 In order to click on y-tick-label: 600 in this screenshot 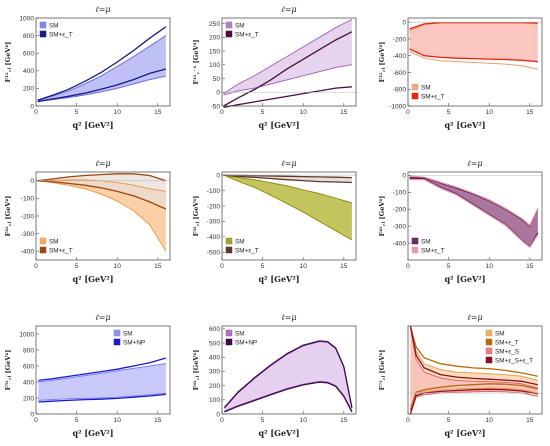, I will do `click(28, 366)`.